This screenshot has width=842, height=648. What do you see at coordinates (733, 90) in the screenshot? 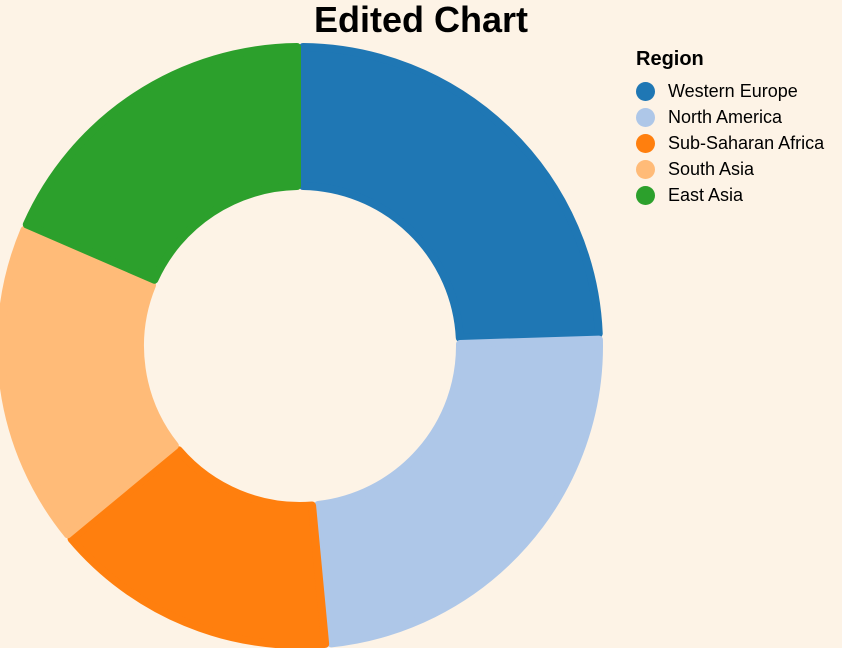
I see `legend-label: Western Europe` at bounding box center [733, 90].